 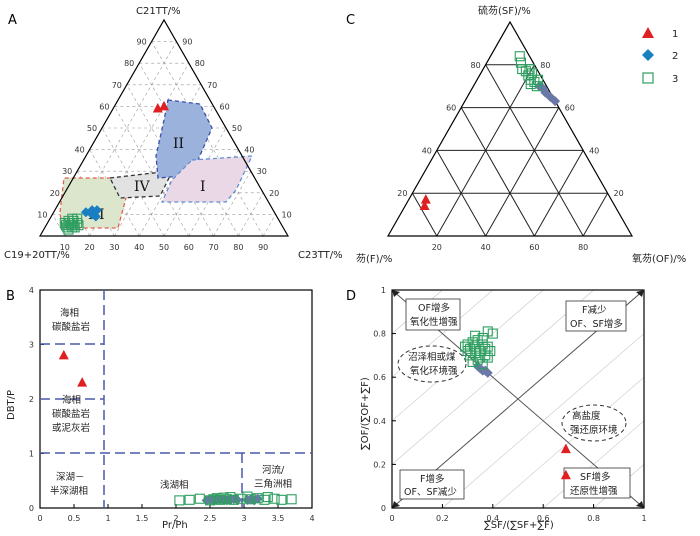 I want to click on y-tick-label: 0, so click(x=383, y=508).